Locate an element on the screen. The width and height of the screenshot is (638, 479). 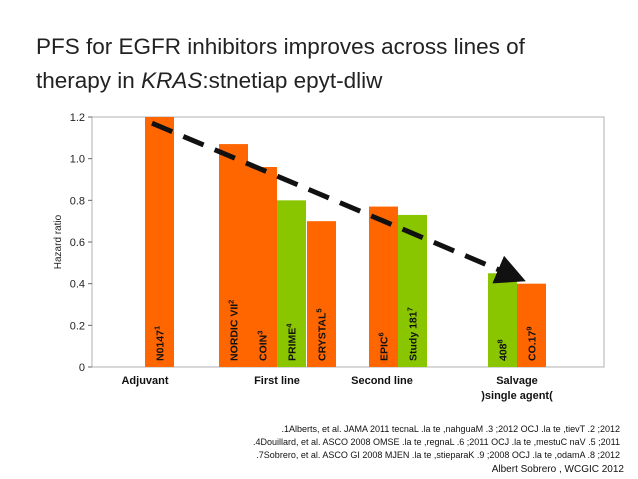
bar-label-superscript: 9 is located at coordinates (529, 328).